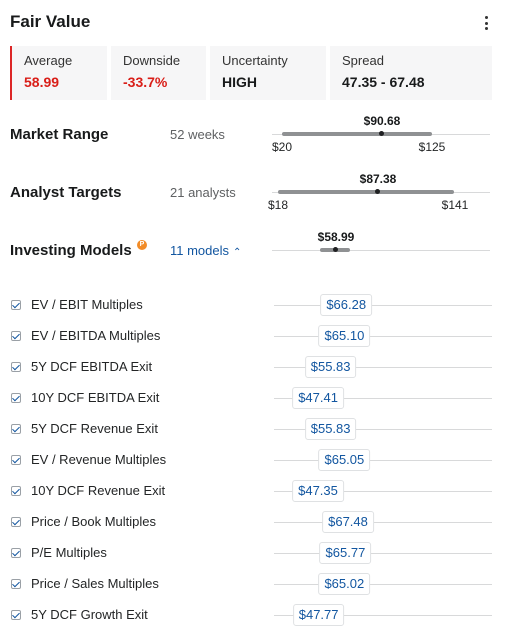 The image size is (506, 635). Describe the element at coordinates (253, 491) in the screenshot. I see `model-row: 10Y DCF Revenue Exit $47.35` at that location.